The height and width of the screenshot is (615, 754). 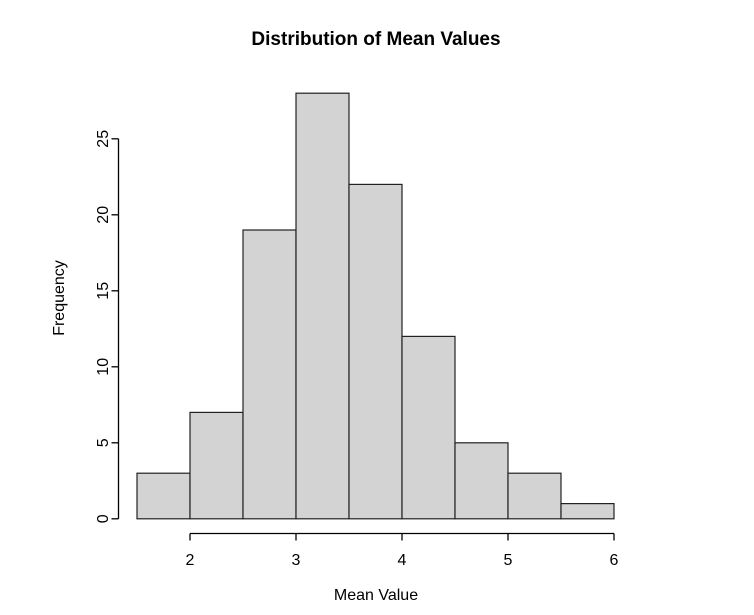 I want to click on y-tick-label: 5, so click(x=103, y=442).